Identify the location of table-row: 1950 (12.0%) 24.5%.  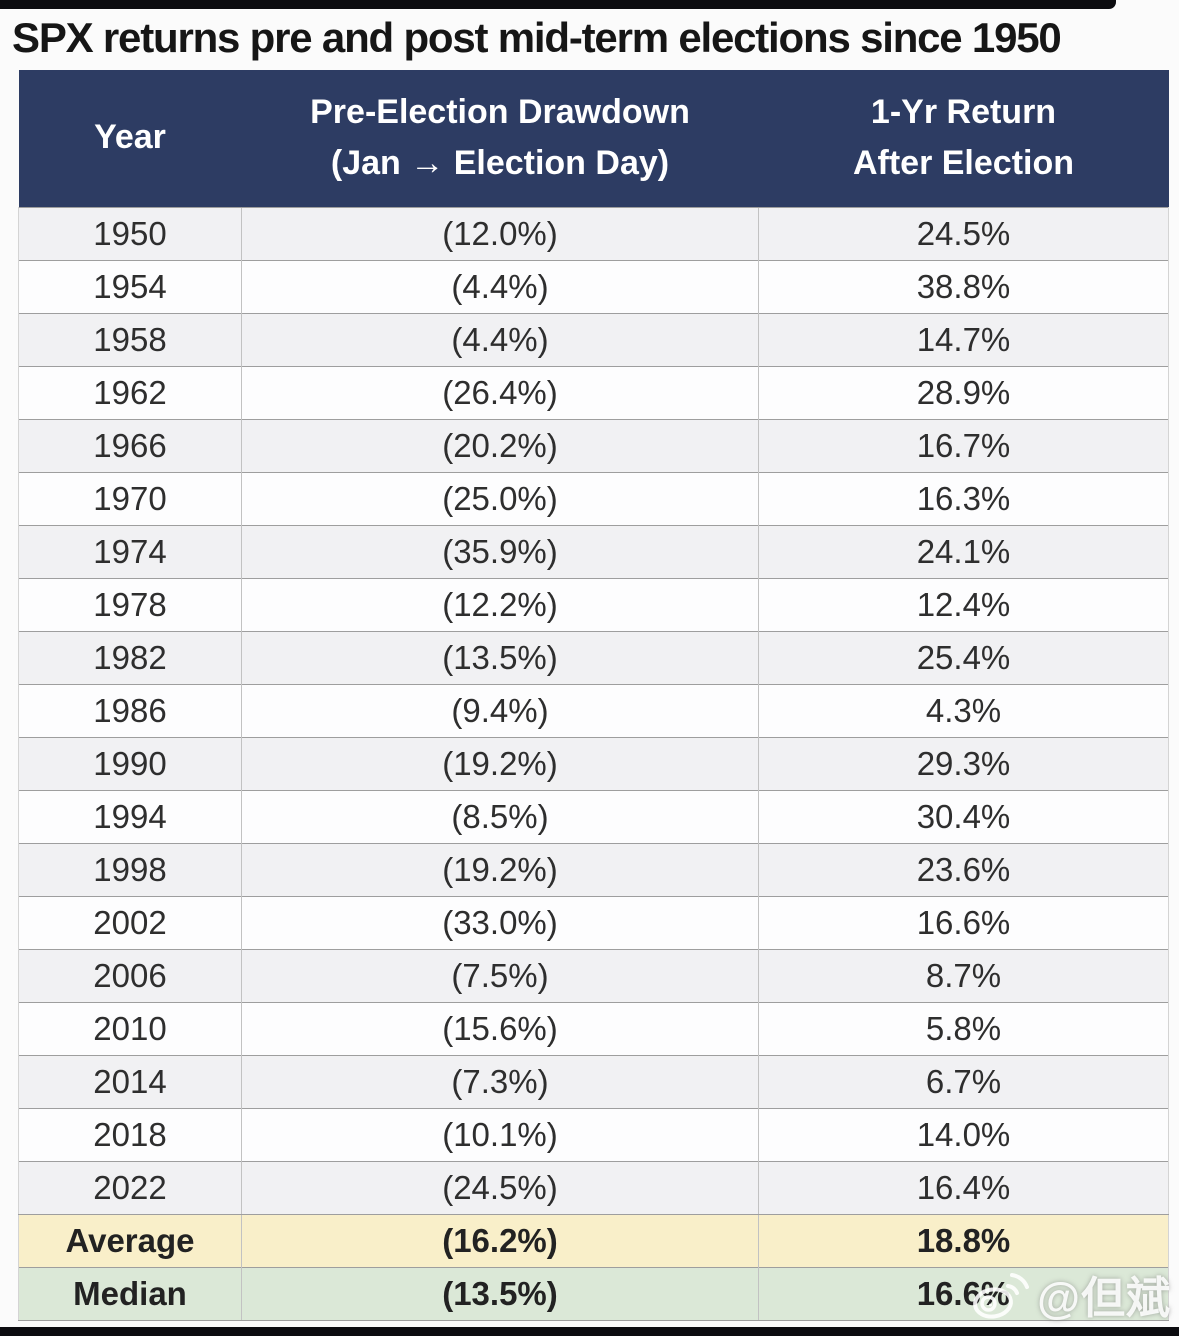
(593, 233).